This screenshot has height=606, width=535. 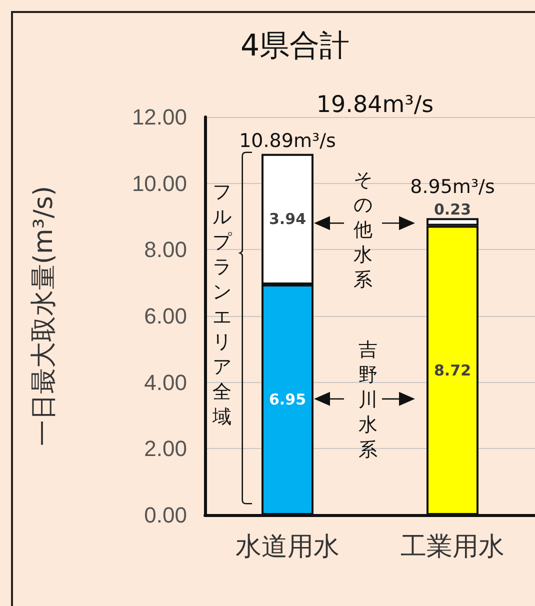 I want to click on total-label: 8.95m³/s, so click(x=452, y=187).